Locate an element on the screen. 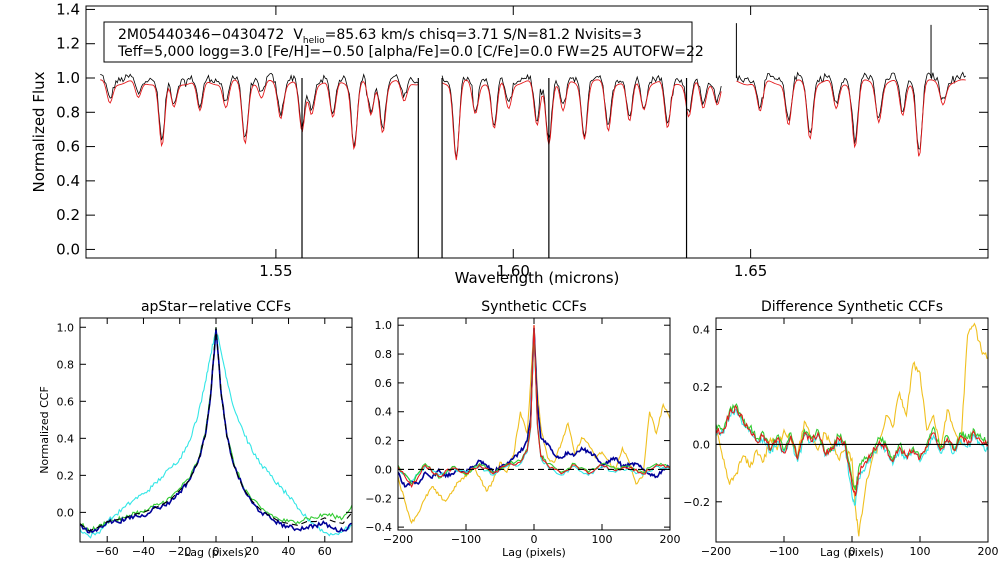  apstar_ccf-xtick-label: −40 is located at coordinates (143, 551).